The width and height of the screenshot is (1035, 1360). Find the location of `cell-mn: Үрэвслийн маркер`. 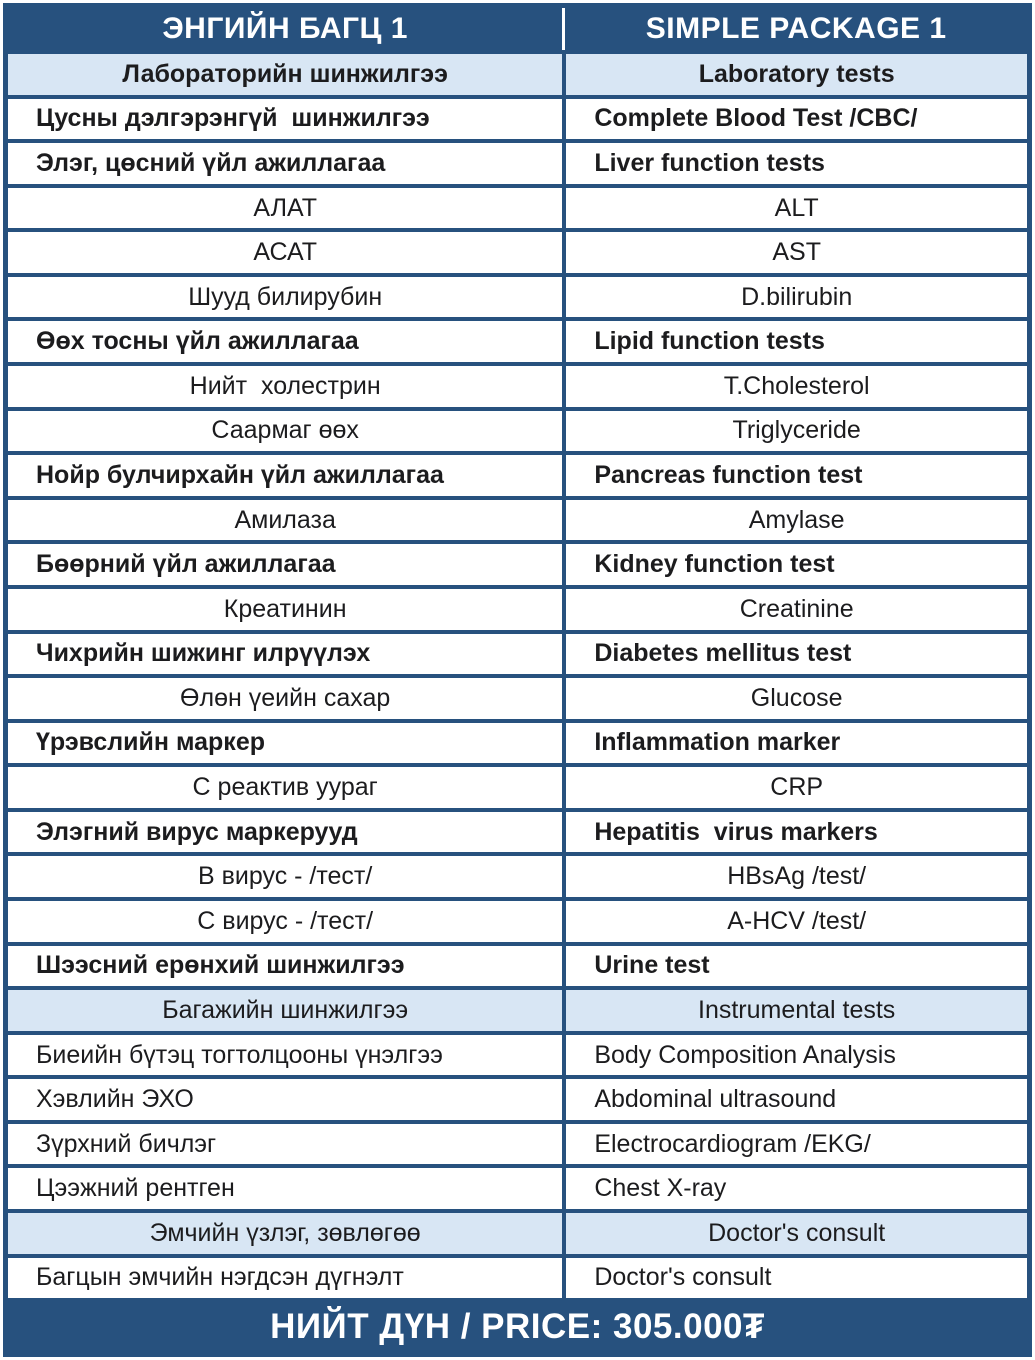

cell-mn: Үрэвслийн маркер is located at coordinates (150, 742).